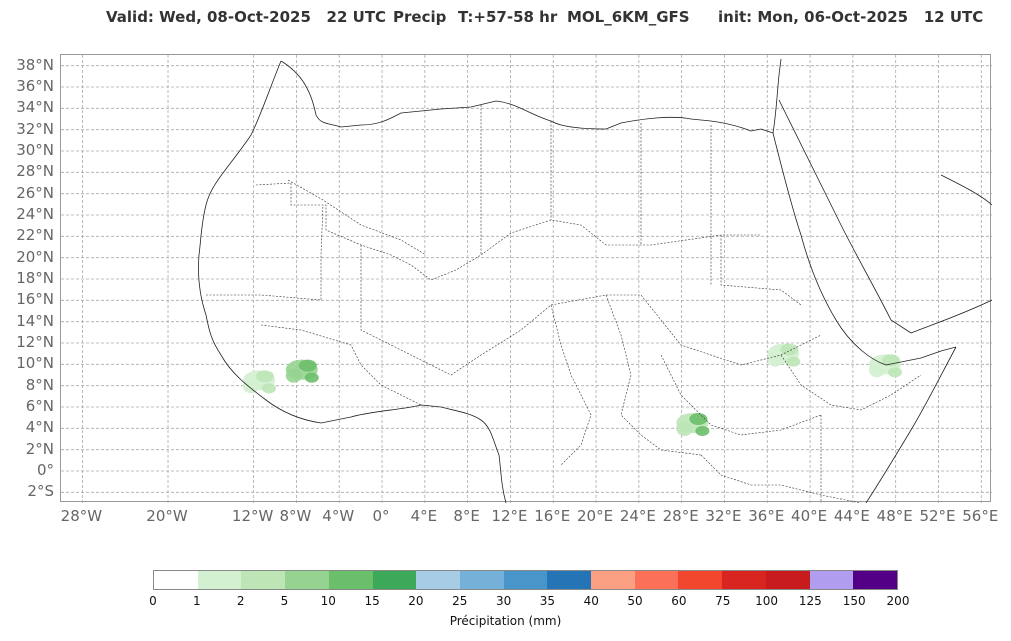 This screenshot has height=641, width=1011. Describe the element at coordinates (35, 214) in the screenshot. I see `lat-tick-label: 24°N` at that location.